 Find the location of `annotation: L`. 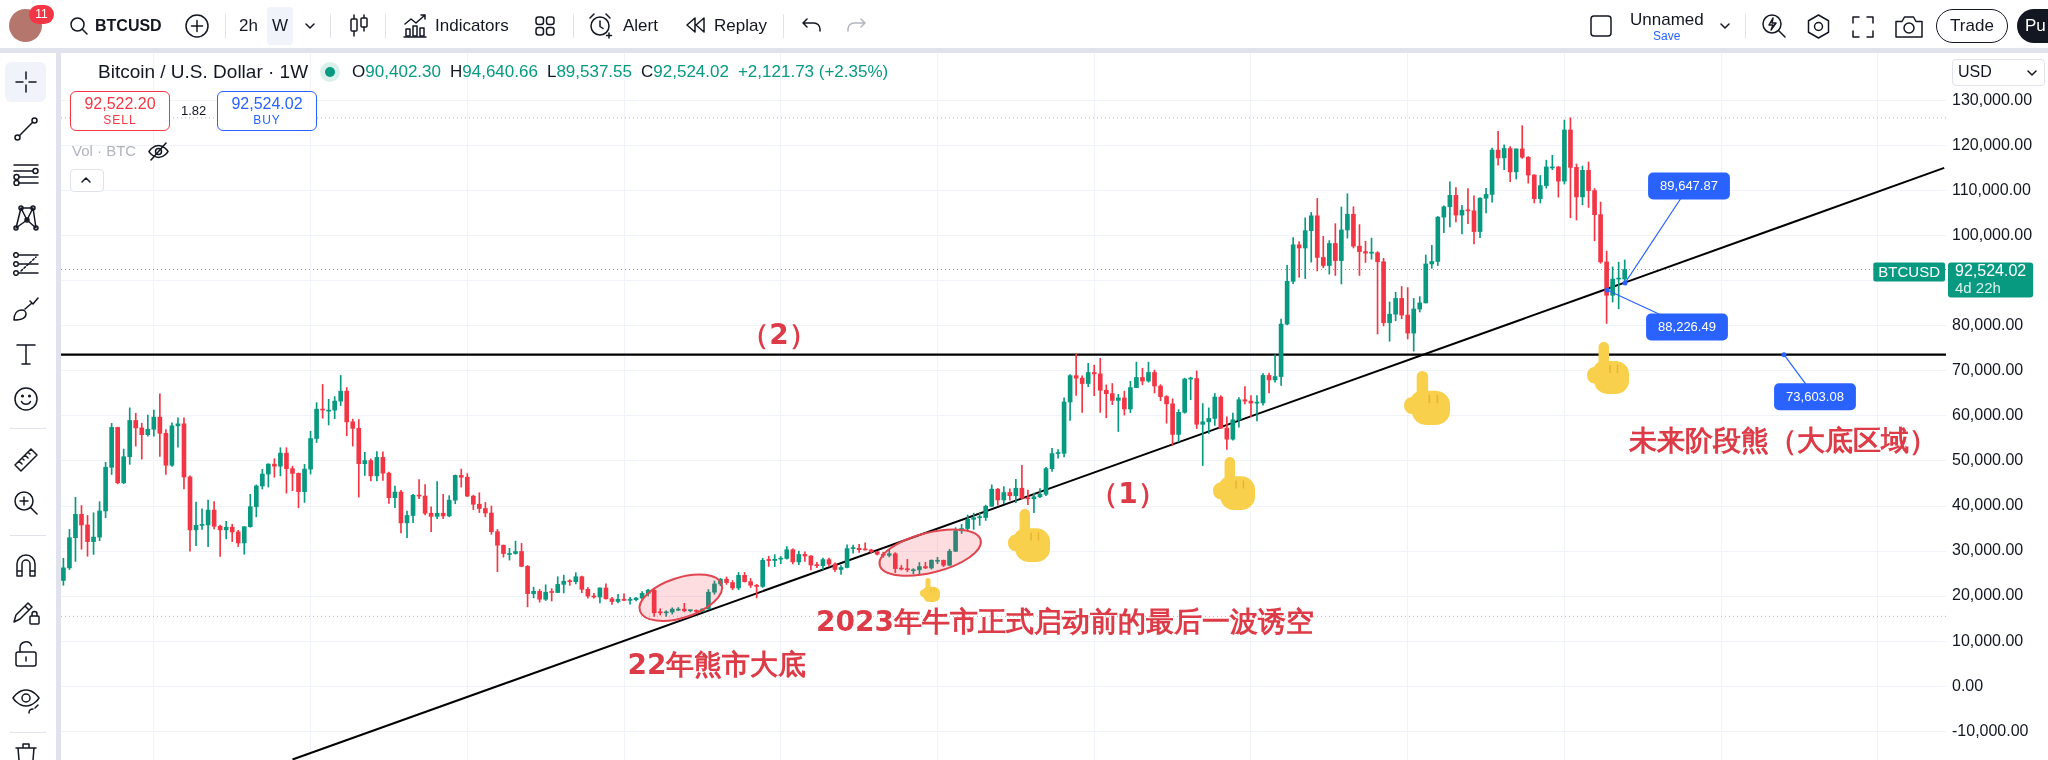

annotation: L is located at coordinates (551, 72).